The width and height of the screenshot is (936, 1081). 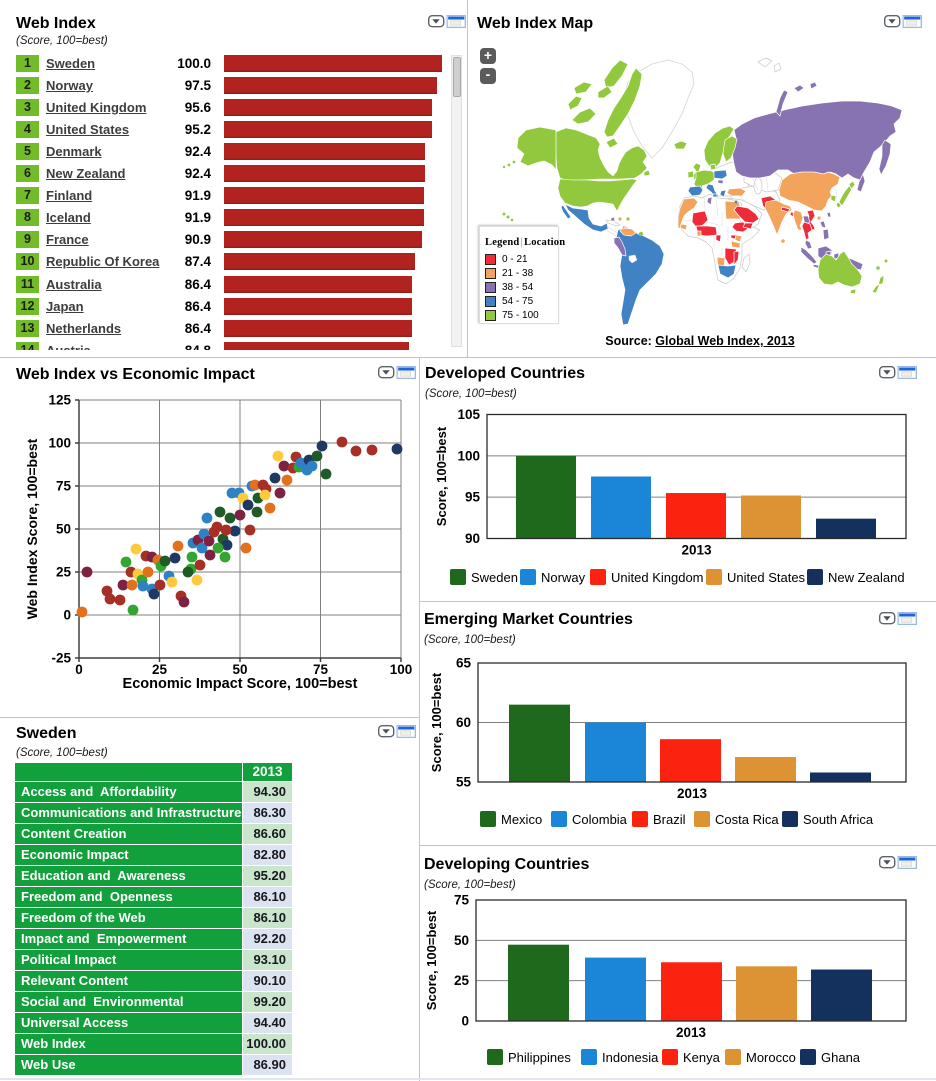 What do you see at coordinates (473, 497) in the screenshot?
I see `svg-text: 95` at bounding box center [473, 497].